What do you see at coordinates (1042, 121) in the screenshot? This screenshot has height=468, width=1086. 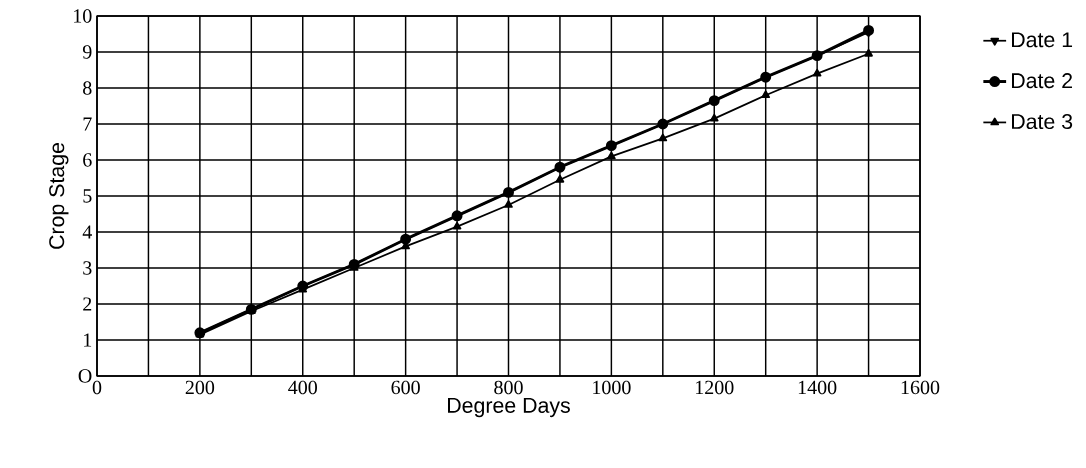 I see `legend-label: Date 3` at bounding box center [1042, 121].